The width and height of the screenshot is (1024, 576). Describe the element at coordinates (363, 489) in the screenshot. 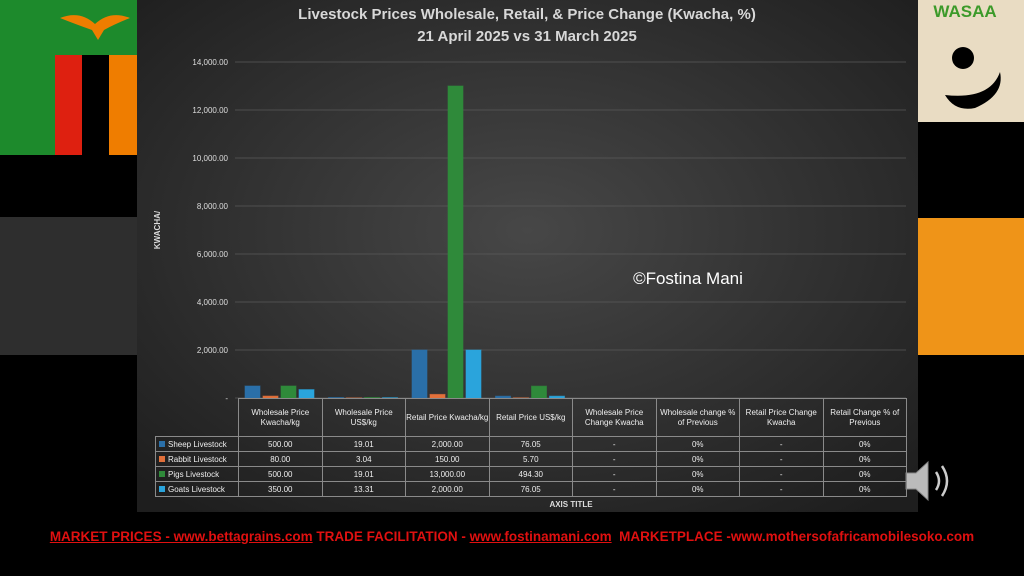

I see `table-cell: 13.31` at that location.